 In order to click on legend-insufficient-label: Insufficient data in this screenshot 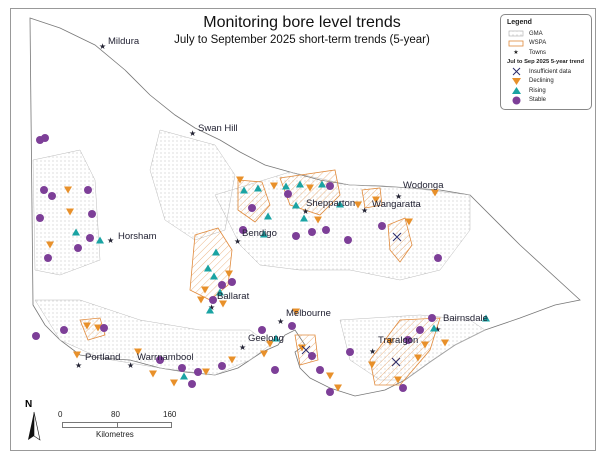, I will do `click(550, 71)`.